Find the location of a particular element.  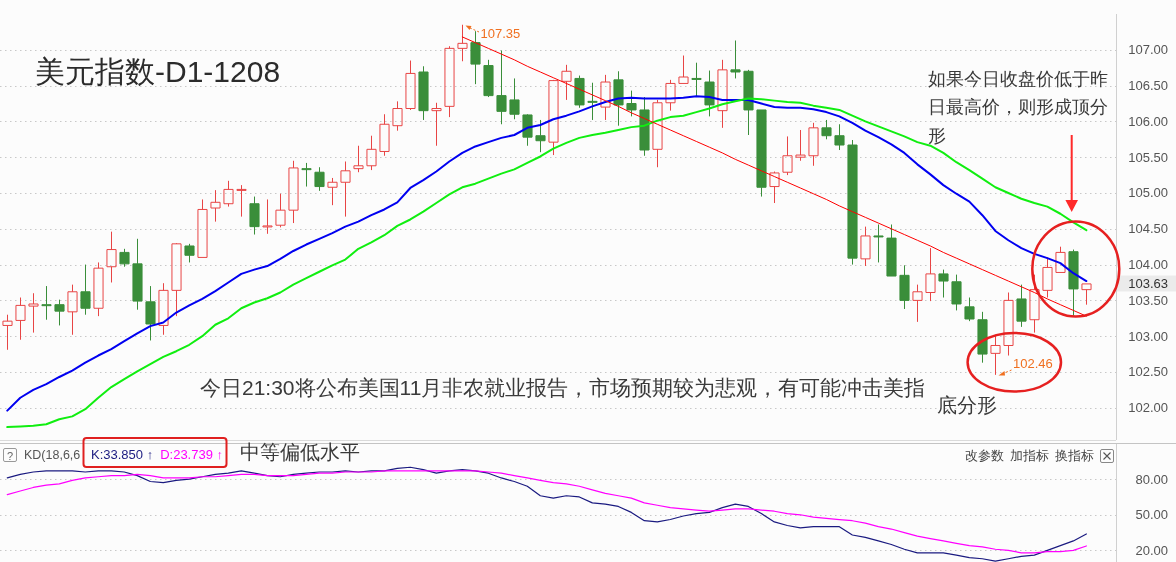

annotation: 102.46 is located at coordinates (1033, 363).